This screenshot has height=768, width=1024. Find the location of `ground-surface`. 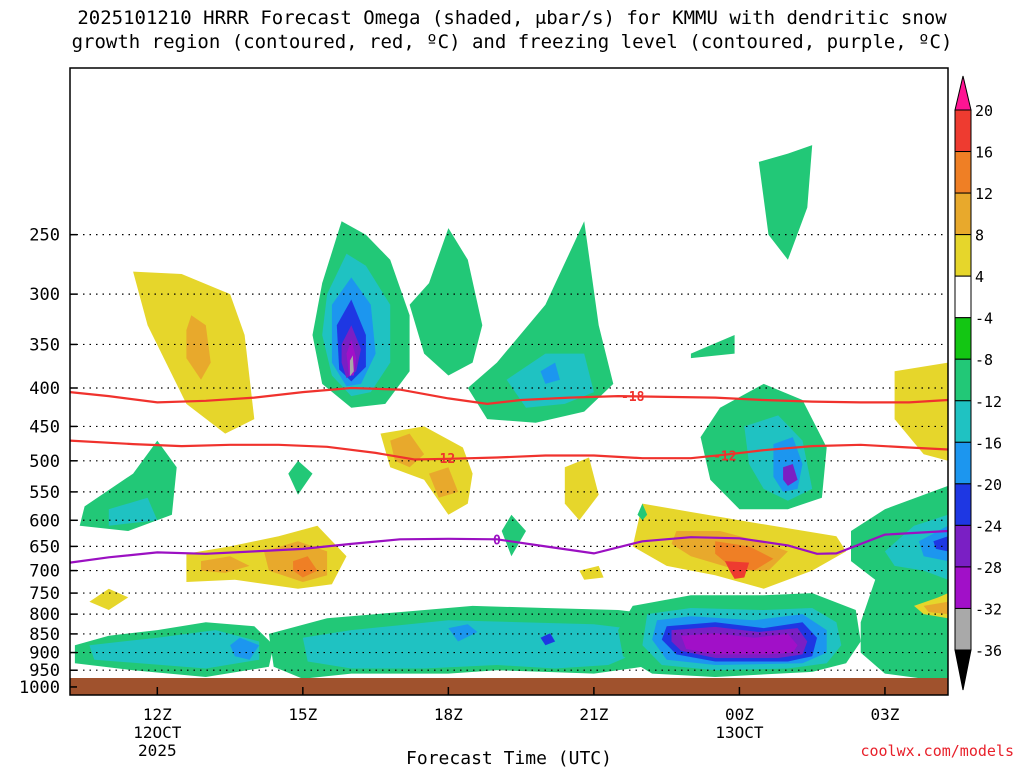

ground-surface is located at coordinates (509, 686).